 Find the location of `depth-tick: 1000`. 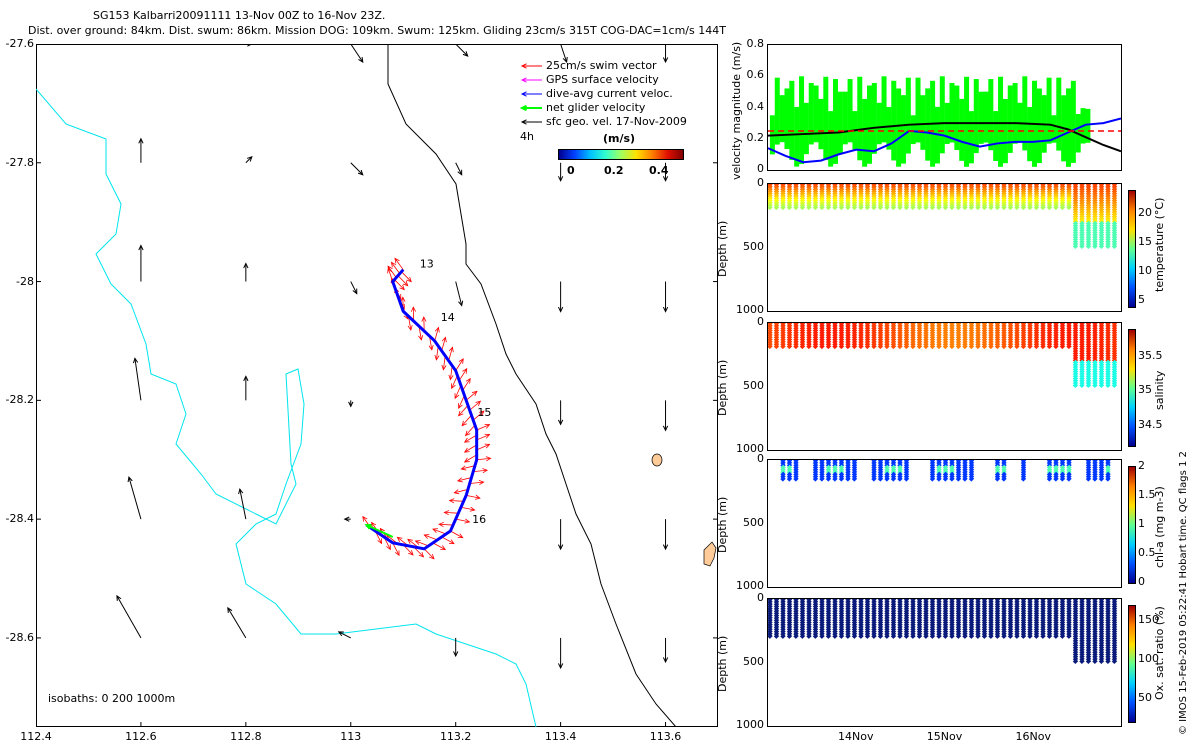

depth-tick: 1000 is located at coordinates (750, 448).